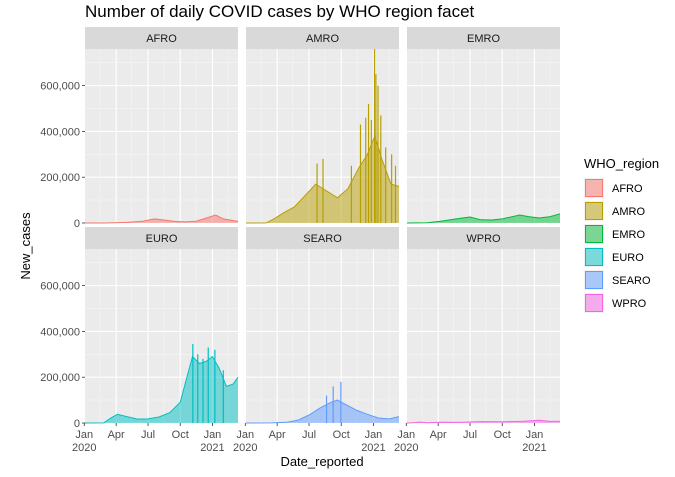  I want to click on legend-label: EMRO, so click(628, 235).